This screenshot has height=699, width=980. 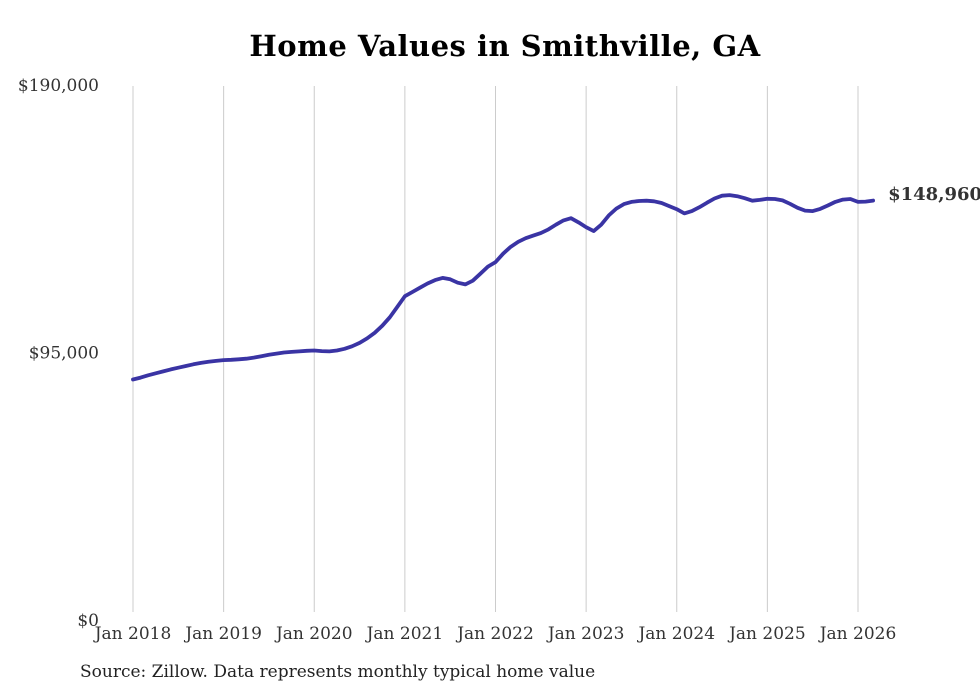 I want to click on x-tick-label: Jan 2020, so click(x=313, y=634).